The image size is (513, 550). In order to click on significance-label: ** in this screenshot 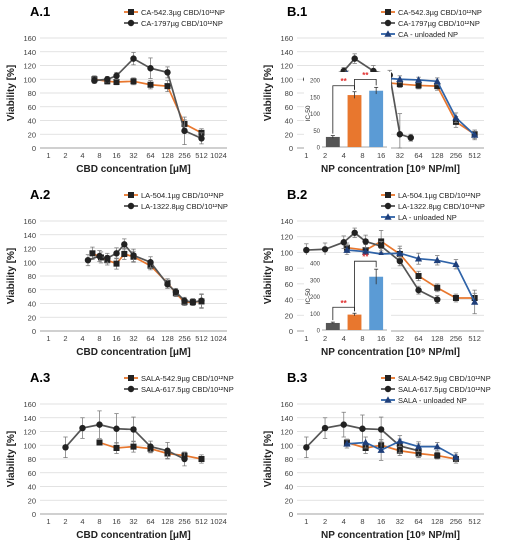, I will do `click(344, 81)`.